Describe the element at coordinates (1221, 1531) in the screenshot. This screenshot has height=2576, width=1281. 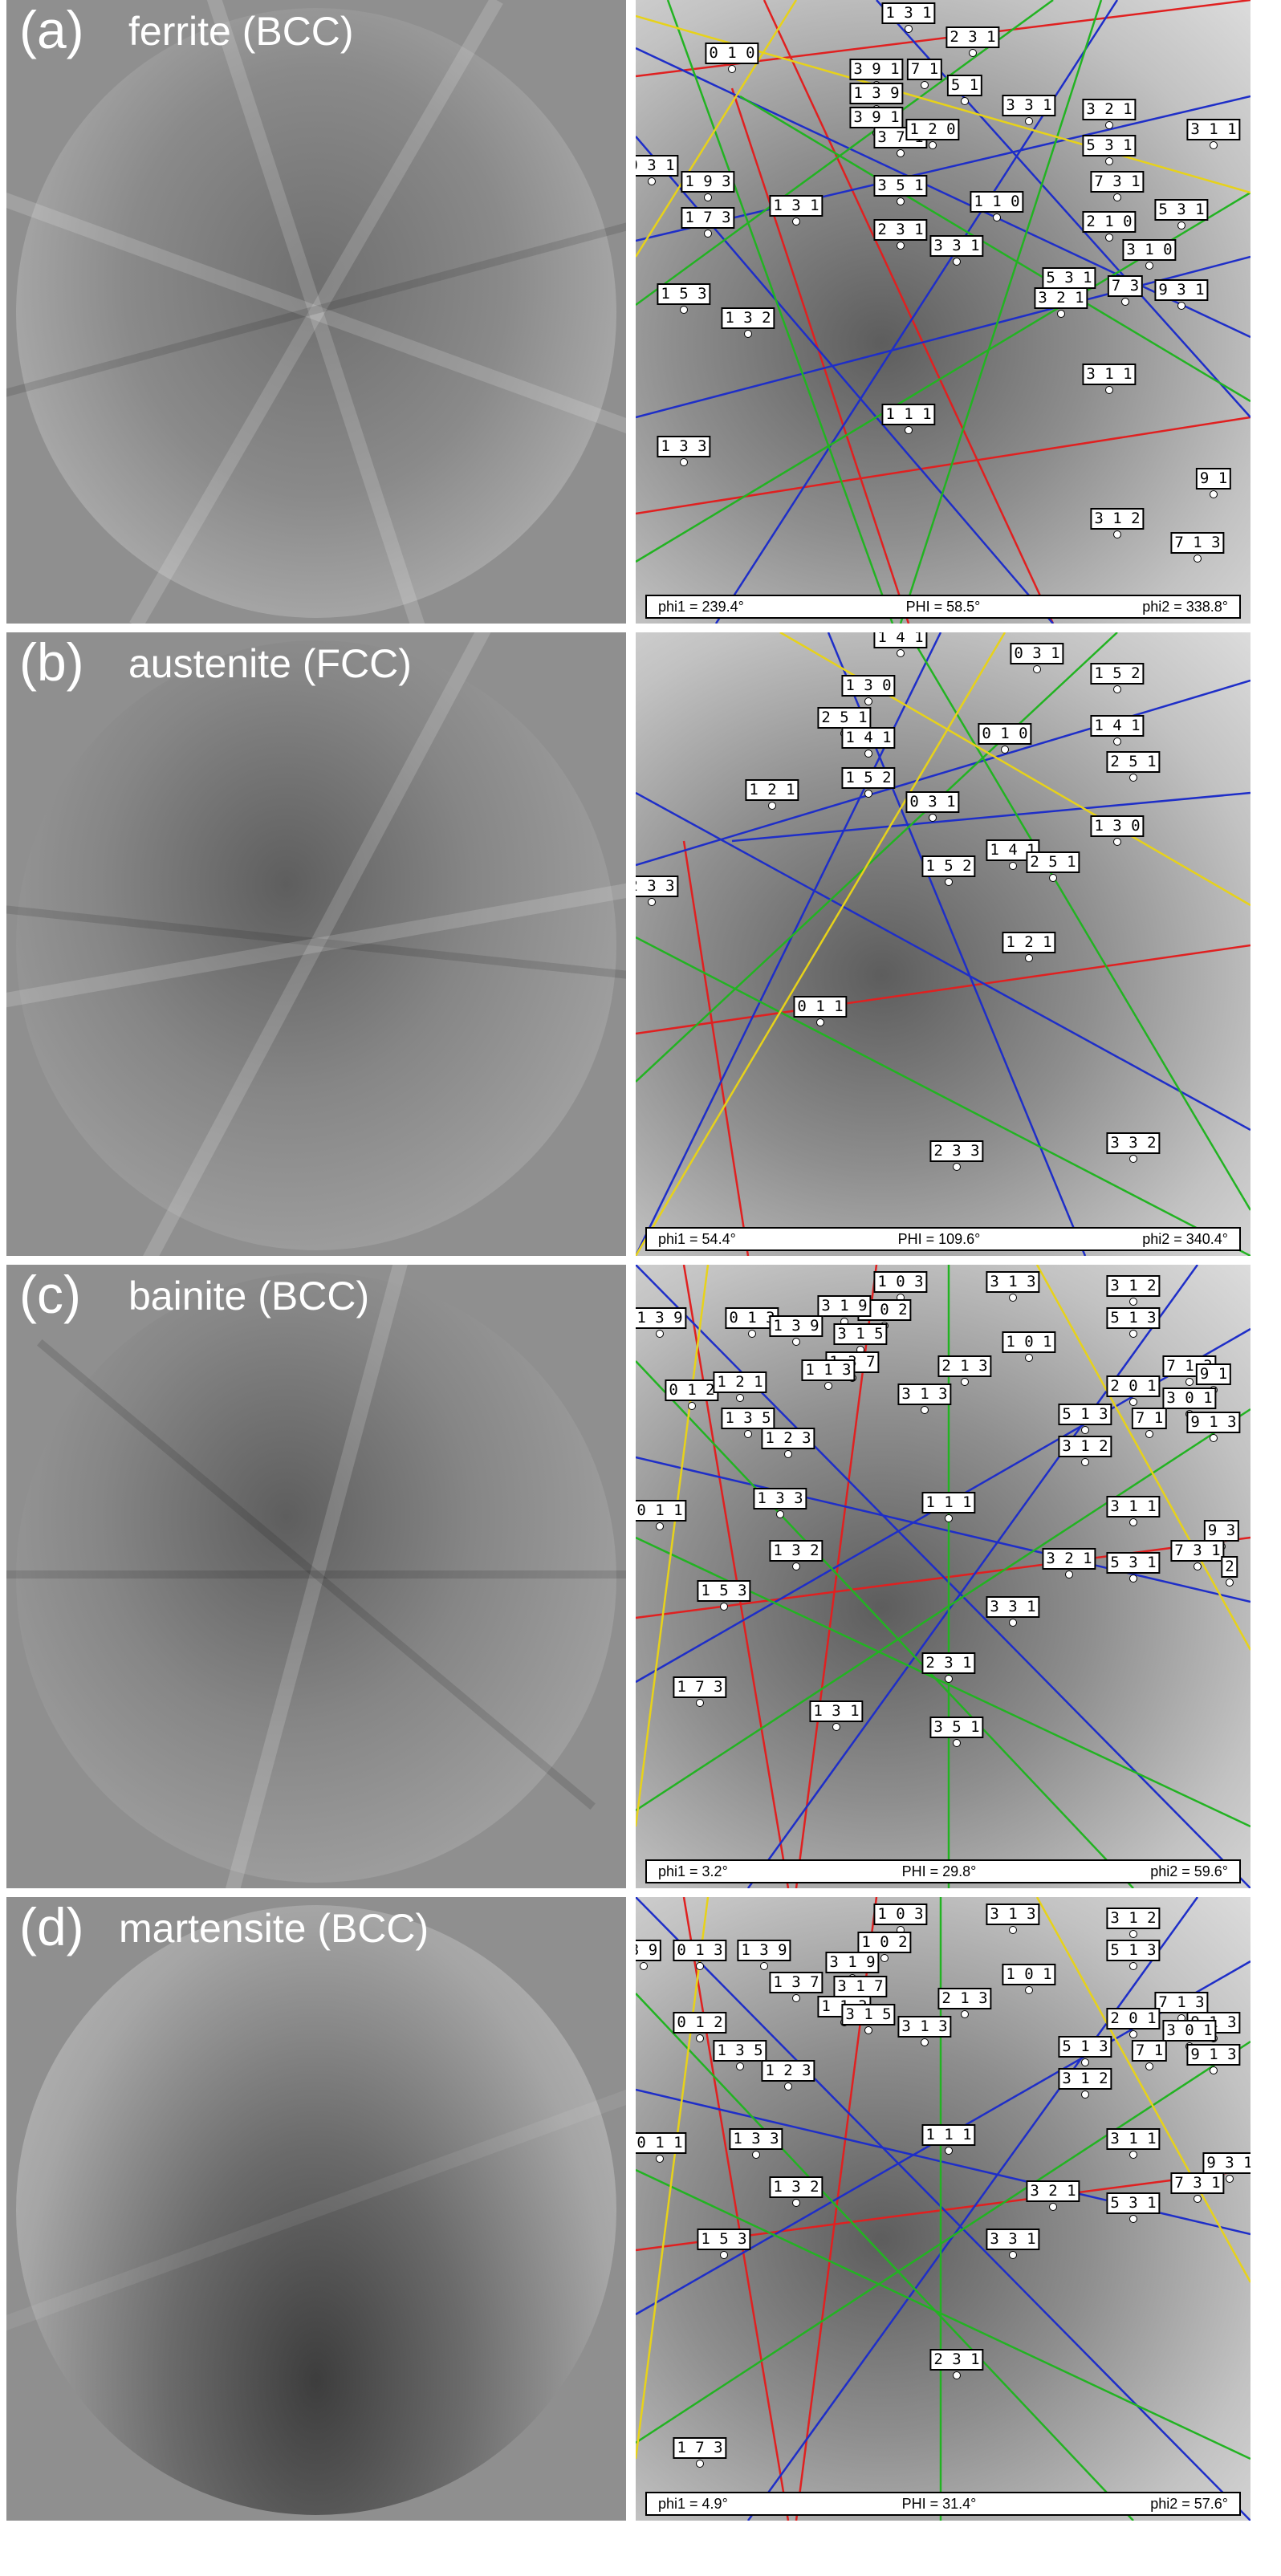
I see `miller-index-label: 9 3` at that location.